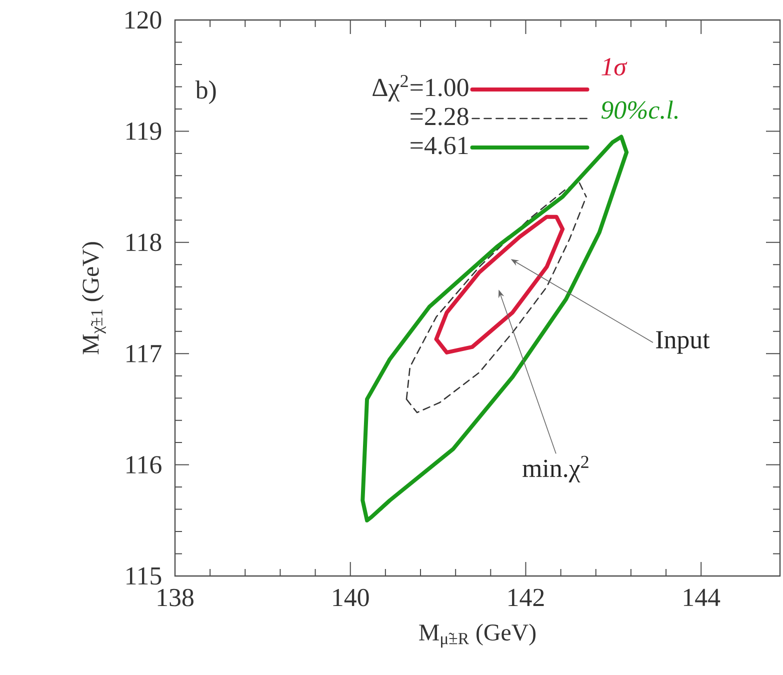 The height and width of the screenshot is (675, 783). Describe the element at coordinates (144, 243) in the screenshot. I see `y-tick-label: 118` at that location.